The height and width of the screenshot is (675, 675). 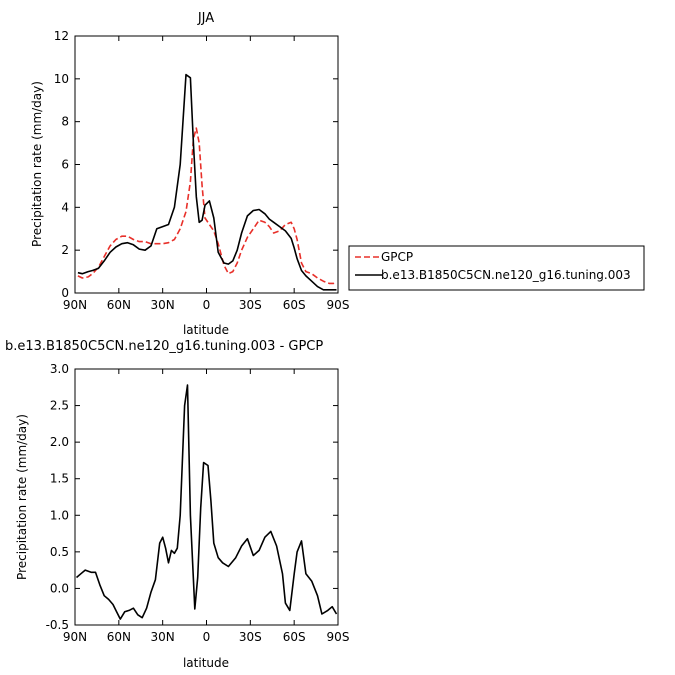 What do you see at coordinates (57, 625) in the screenshot?
I see `bottom-y-tick-label: -0.5` at bounding box center [57, 625].